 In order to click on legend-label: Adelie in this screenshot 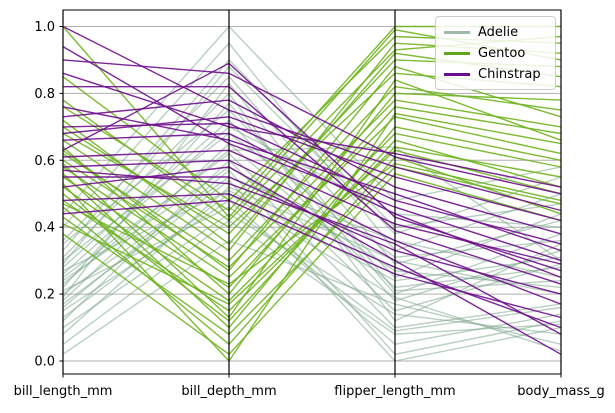, I will do `click(498, 32)`.